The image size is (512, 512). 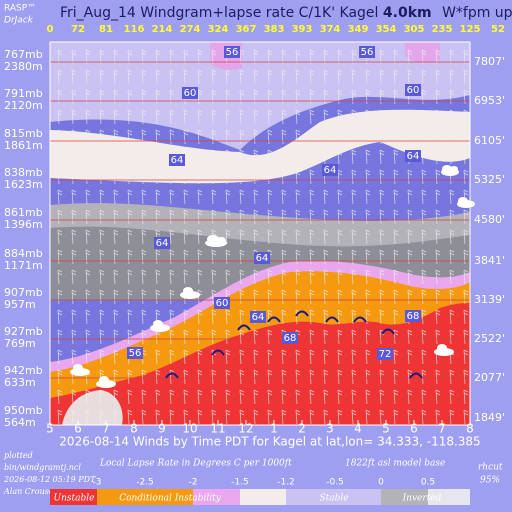 What do you see at coordinates (78, 429) in the screenshot?
I see `x-tick-label: 6` at bounding box center [78, 429].